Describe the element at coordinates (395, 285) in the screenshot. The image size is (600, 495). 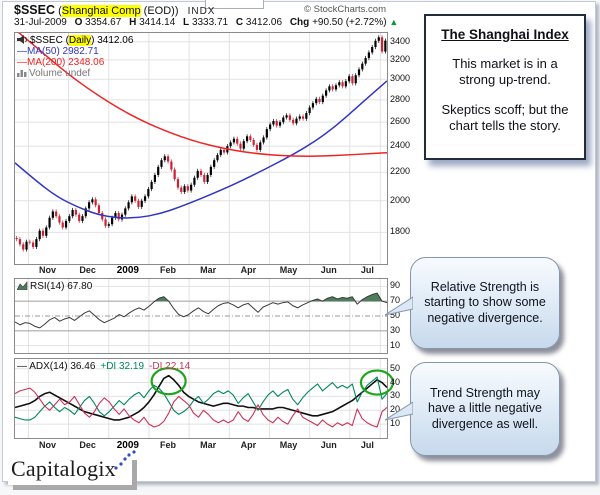
I see `axis-tick-label: 90` at that location.